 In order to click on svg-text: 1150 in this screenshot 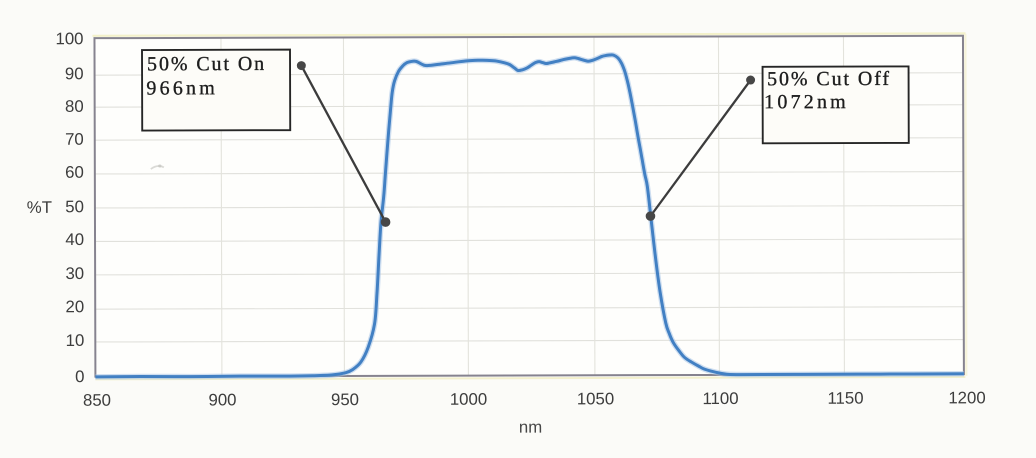, I will do `click(845, 398)`.